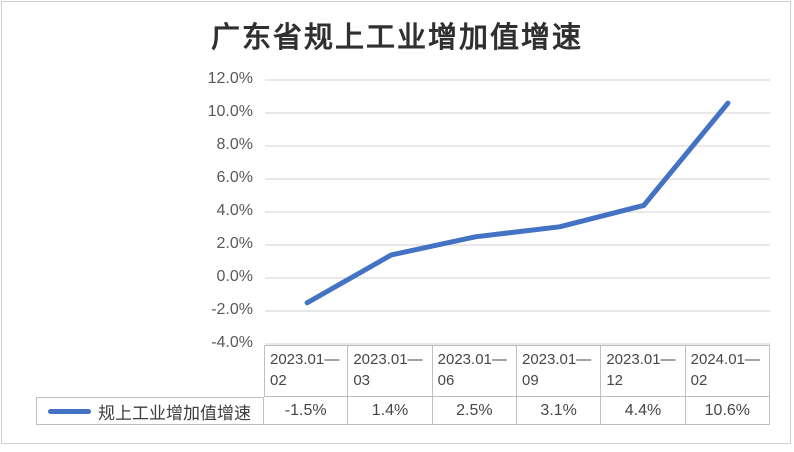 This screenshot has width=794, height=452. What do you see at coordinates (559, 371) in the screenshot?
I see `category-header: 2023.01—09` at bounding box center [559, 371].